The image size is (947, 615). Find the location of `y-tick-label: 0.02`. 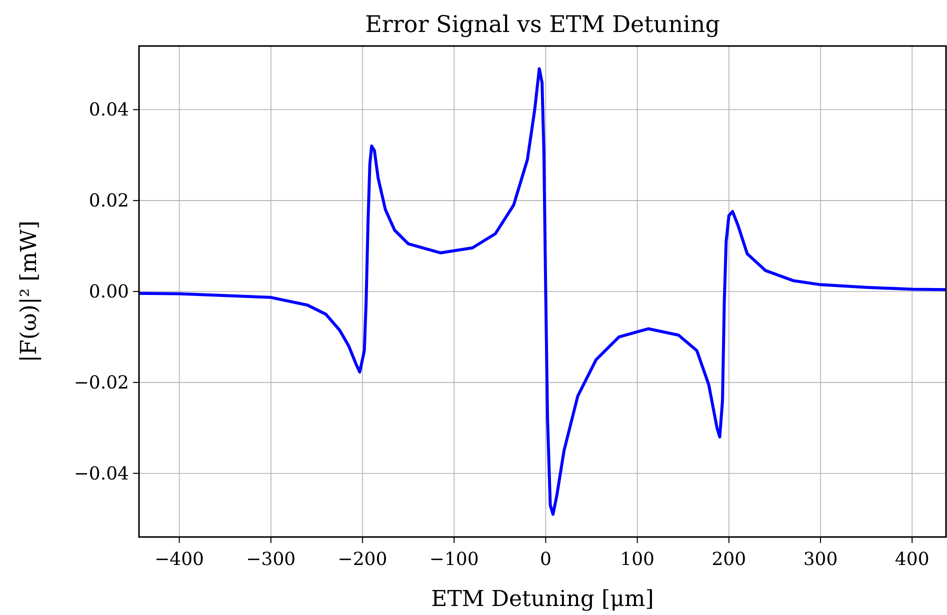

y-tick-label: 0.02 is located at coordinates (108, 201).